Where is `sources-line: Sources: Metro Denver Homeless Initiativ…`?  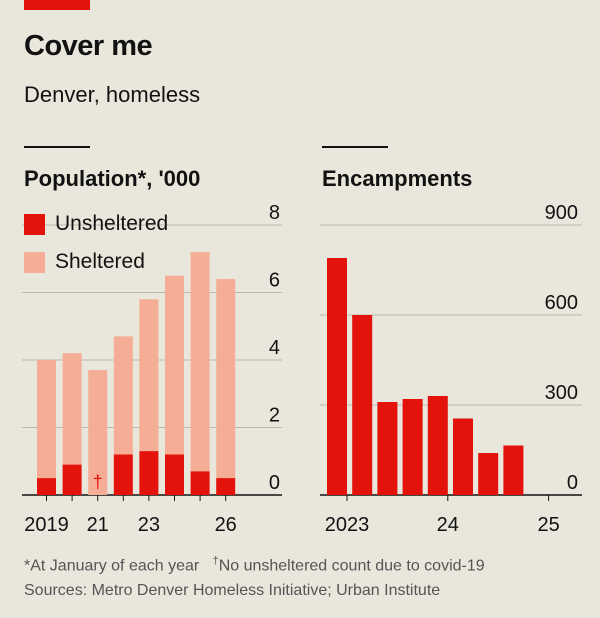
sources-line: Sources: Metro Denver Homeless Initiativ… is located at coordinates (232, 590).